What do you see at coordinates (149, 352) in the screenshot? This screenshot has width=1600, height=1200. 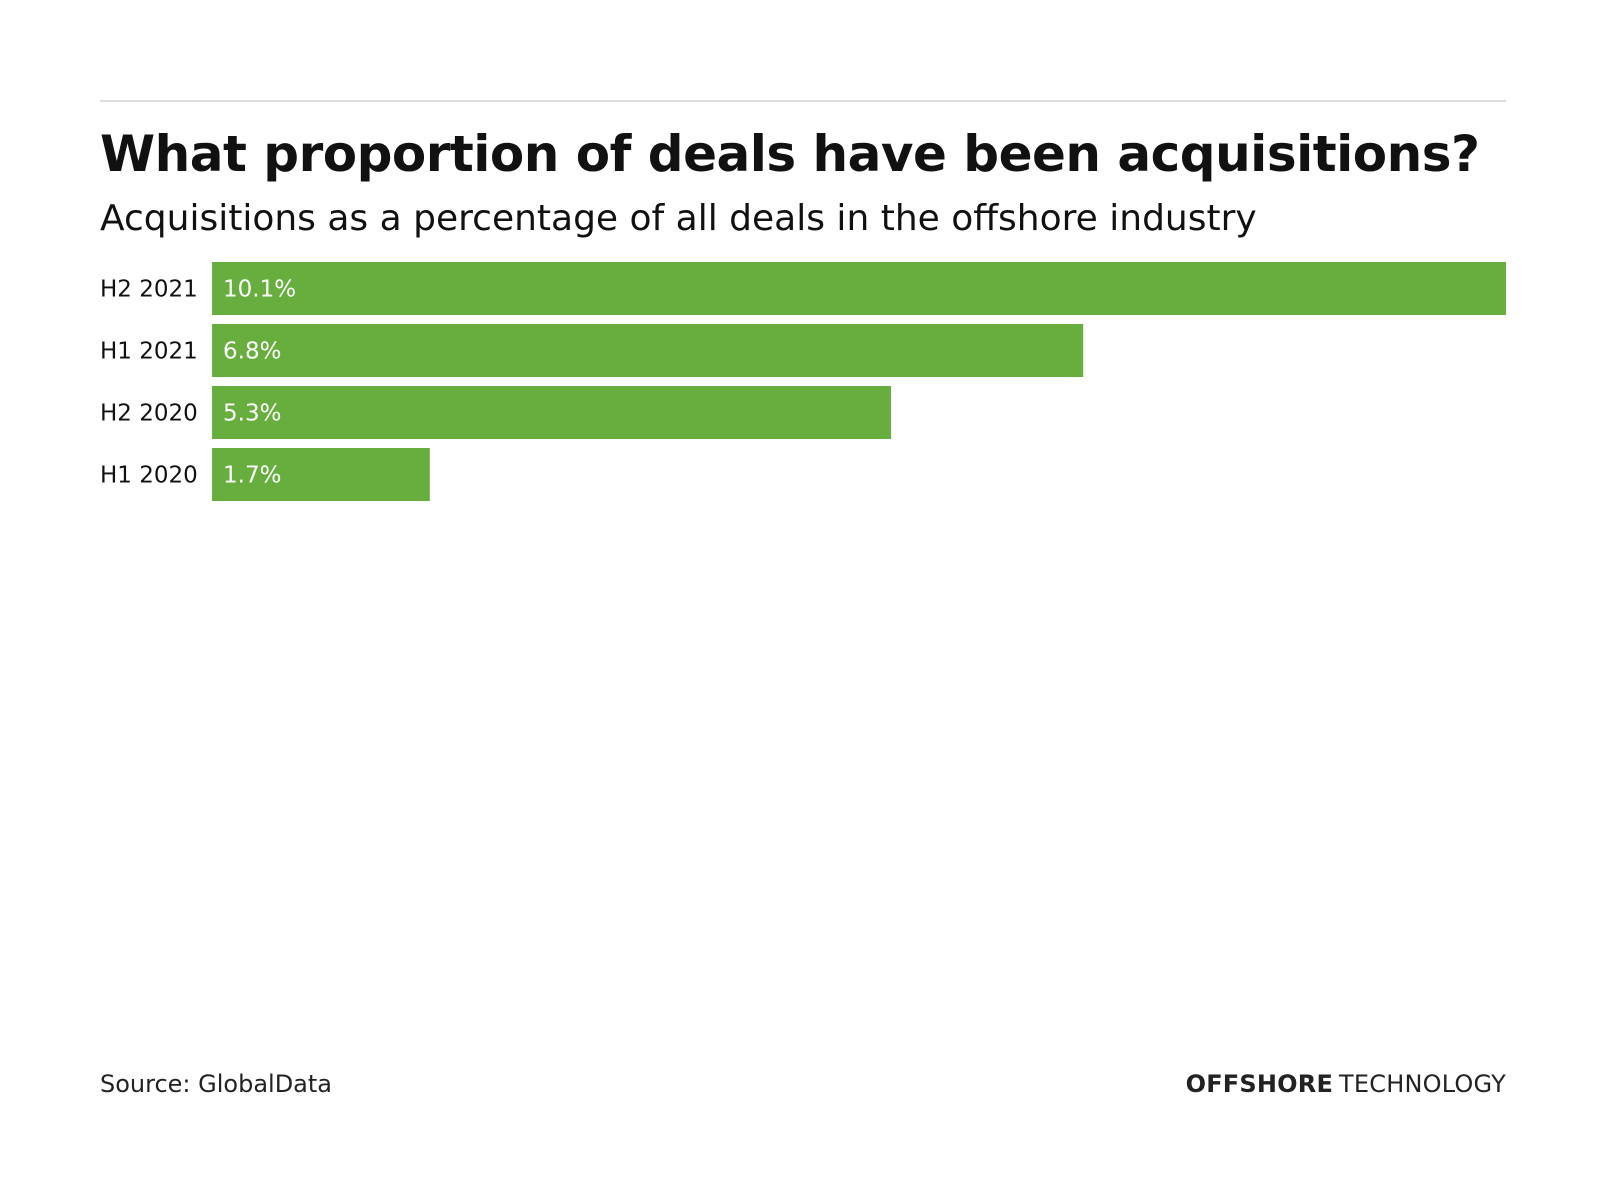 I see `category-label: H1 2021` at bounding box center [149, 352].